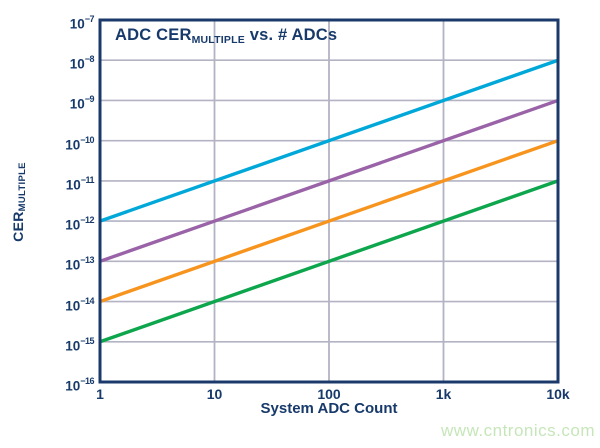 The height and width of the screenshot is (448, 600). What do you see at coordinates (329, 394) in the screenshot?
I see `x-tick-label: 100` at bounding box center [329, 394].